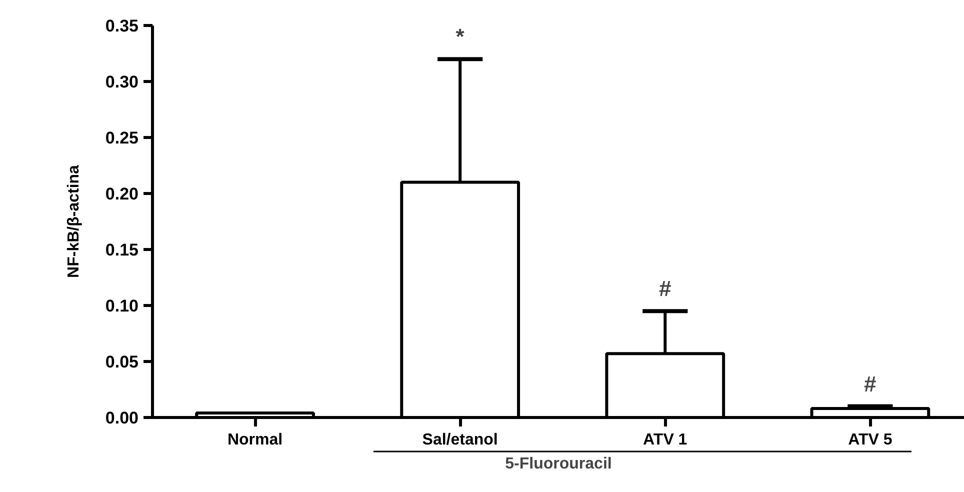 The height and width of the screenshot is (492, 964). What do you see at coordinates (122, 418) in the screenshot?
I see `y-tick-label: 0.00` at bounding box center [122, 418].